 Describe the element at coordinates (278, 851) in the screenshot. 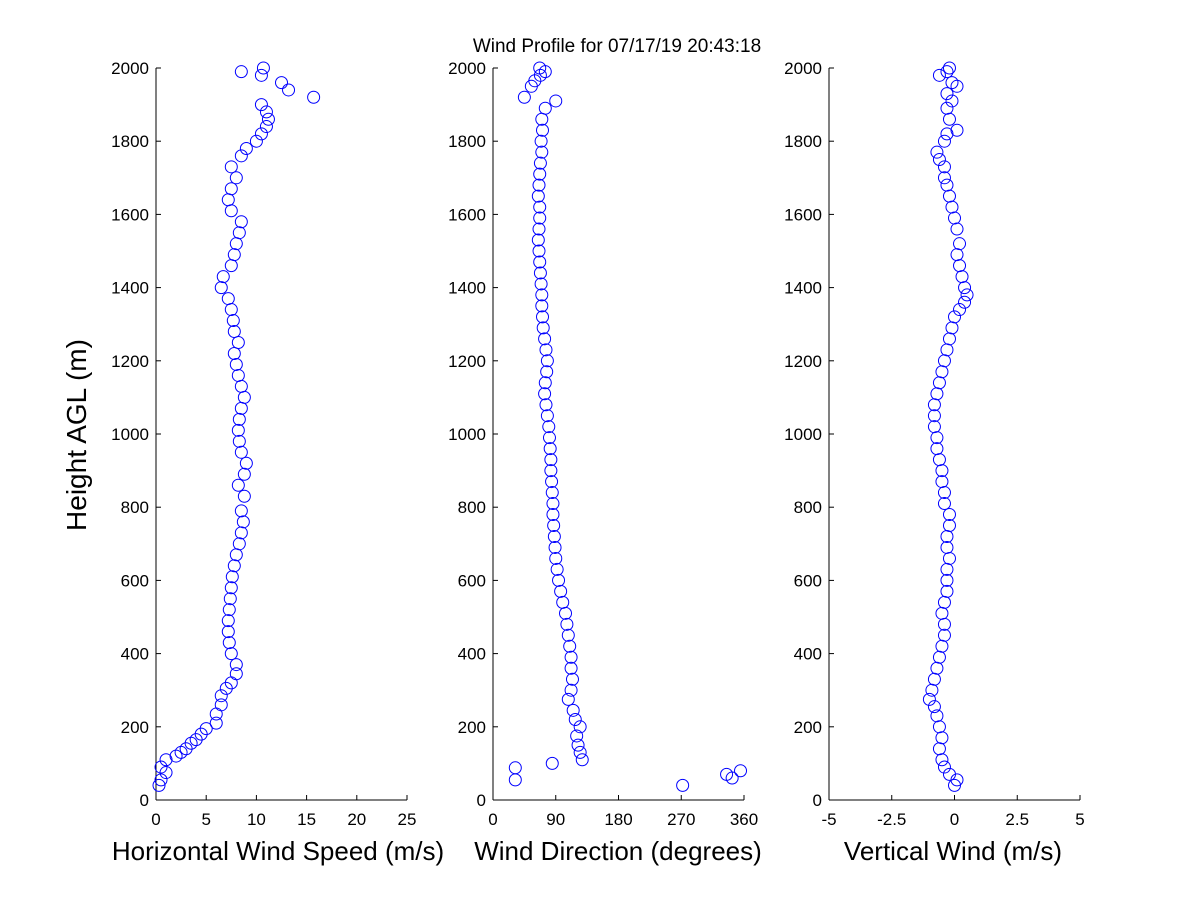

I see `x-axis-label: Horizontal Wind Speed (m/s)` at that location.